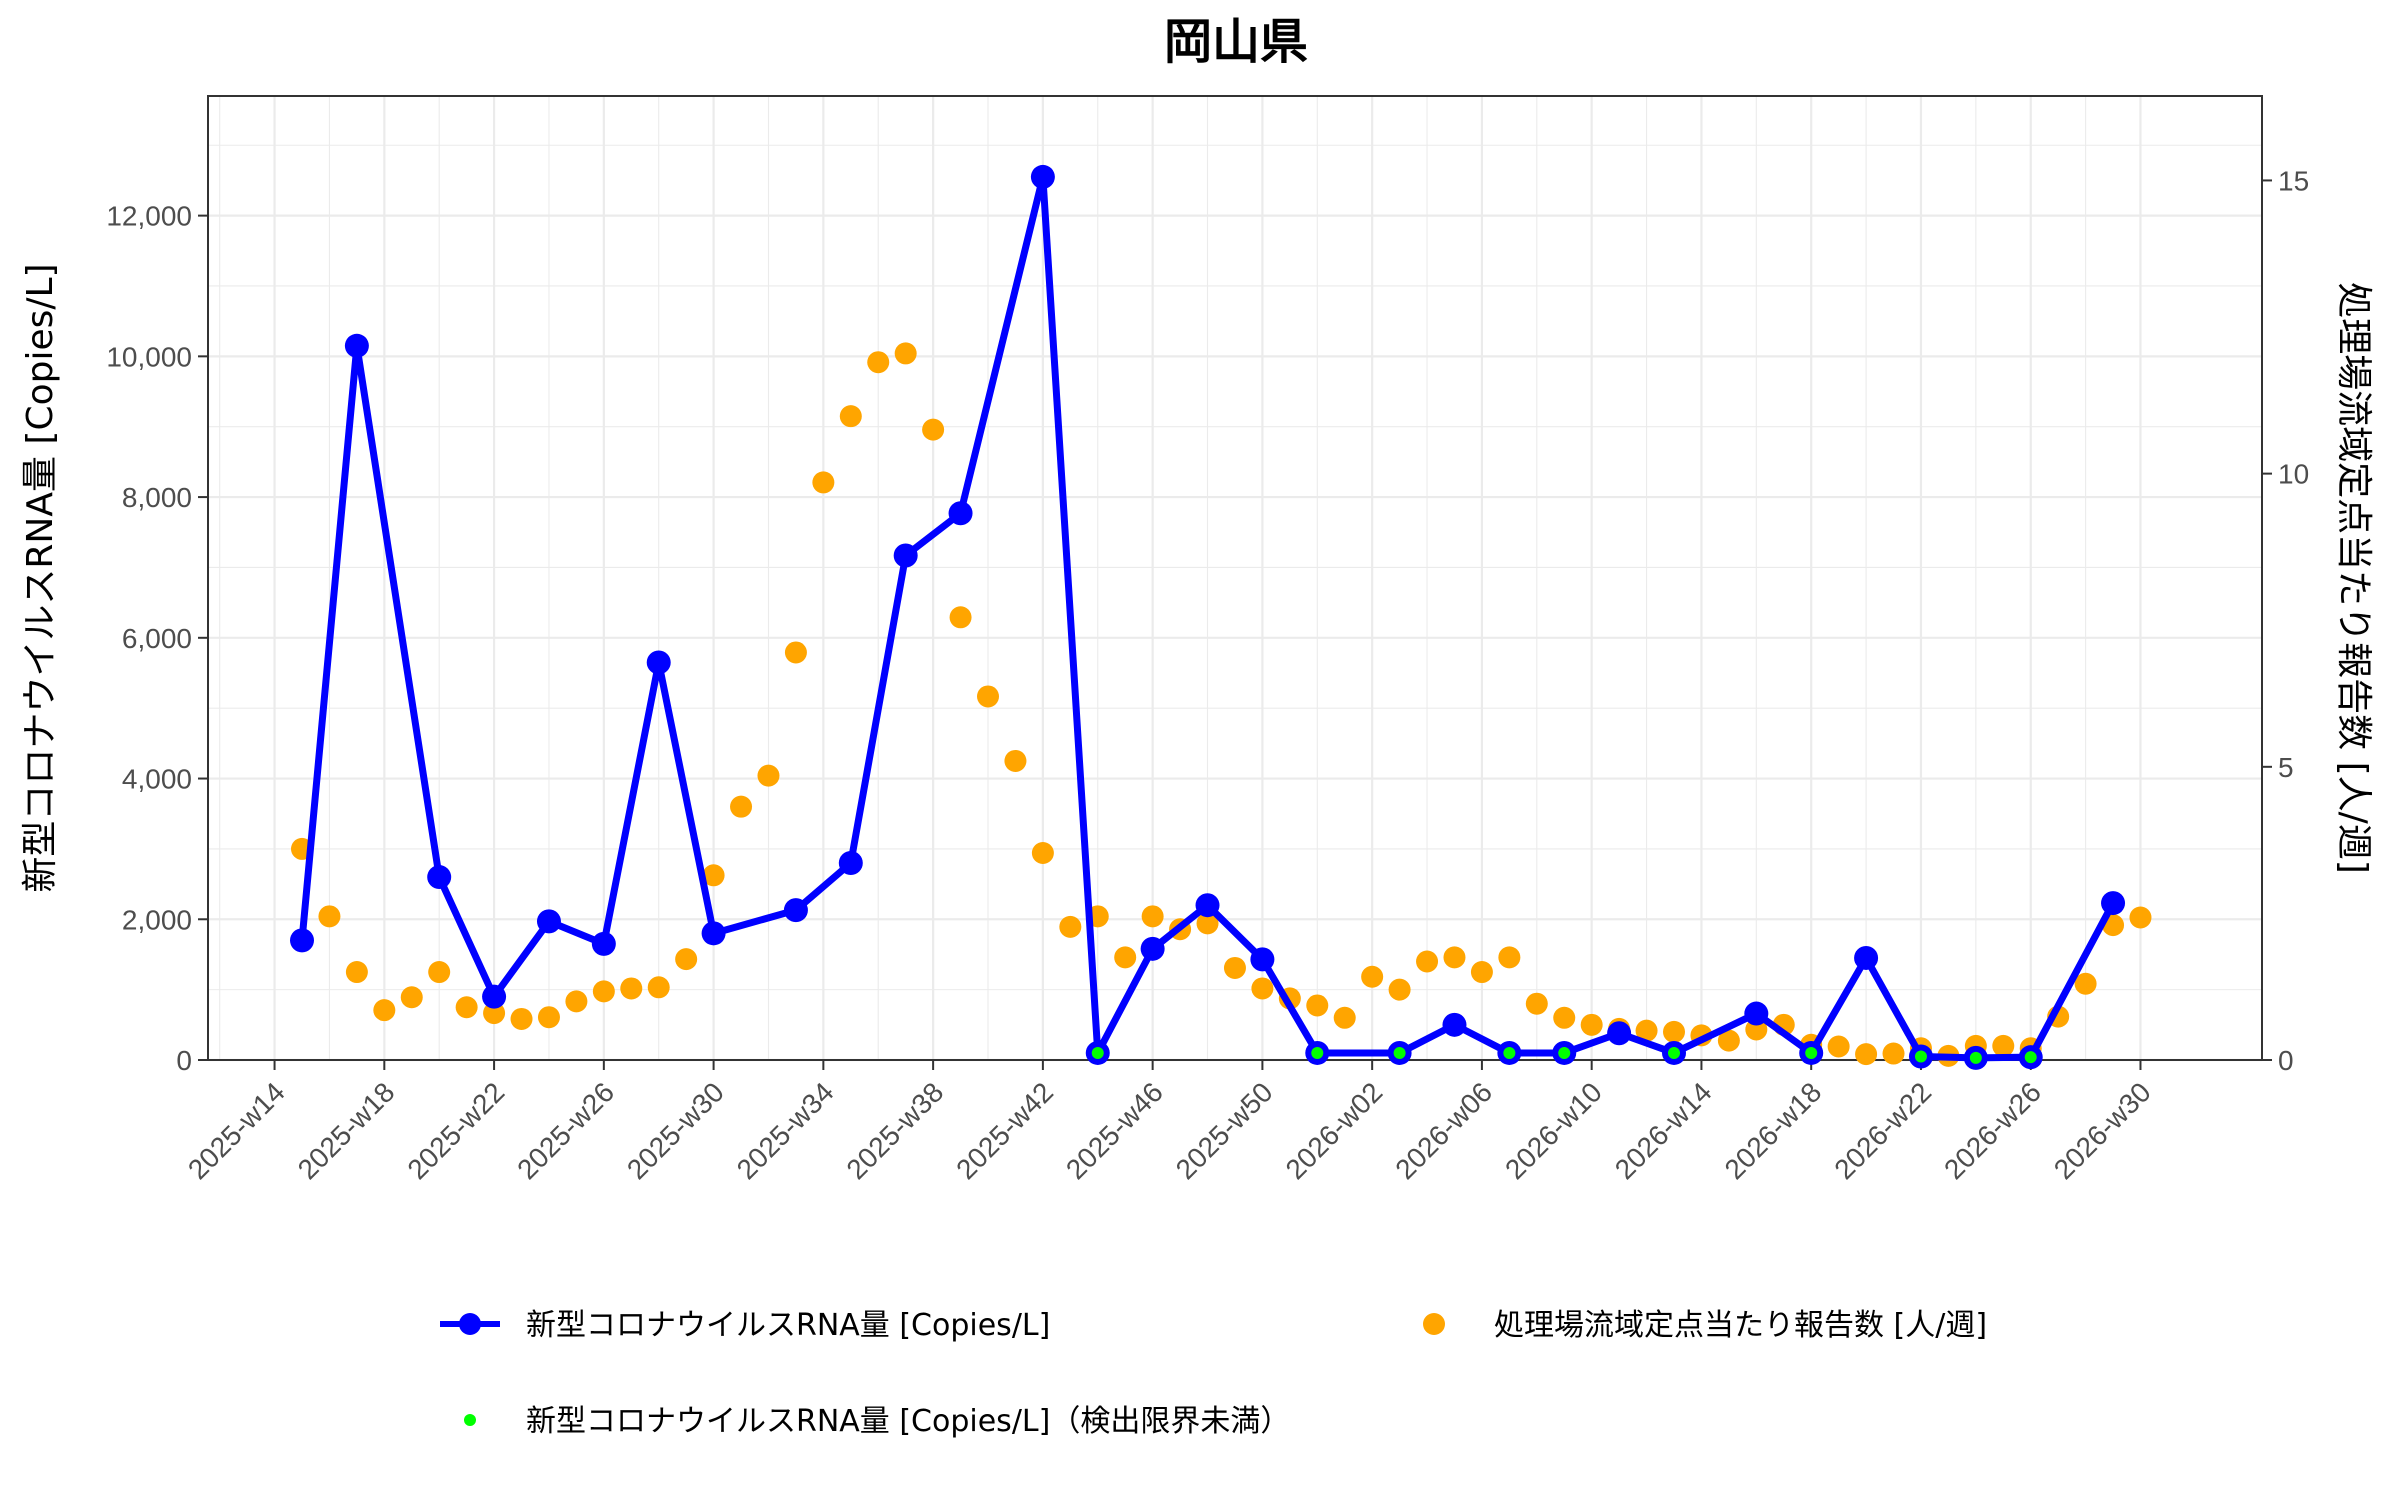 This screenshot has width=2400, height=1500. I want to click on left-tick-label: 6,000, so click(157, 638).